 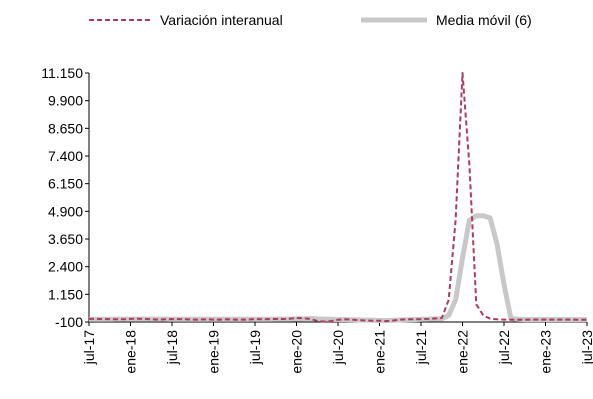 I want to click on x-tick-label: jul-19, so click(x=255, y=347).